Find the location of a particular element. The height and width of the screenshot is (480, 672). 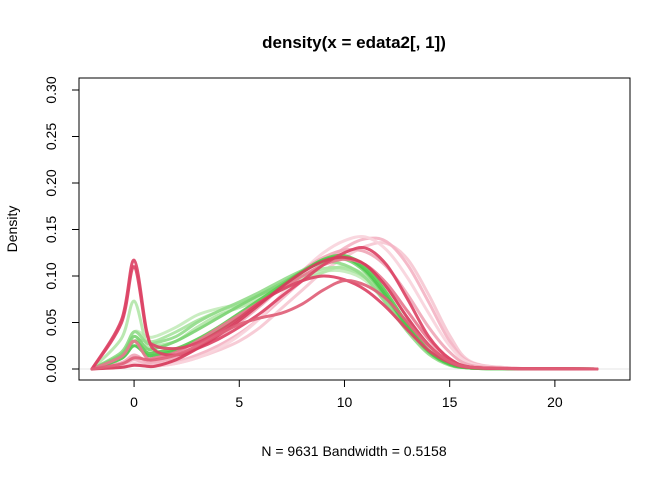

x-axis: 0 5 10 15 20 is located at coordinates (346, 394).